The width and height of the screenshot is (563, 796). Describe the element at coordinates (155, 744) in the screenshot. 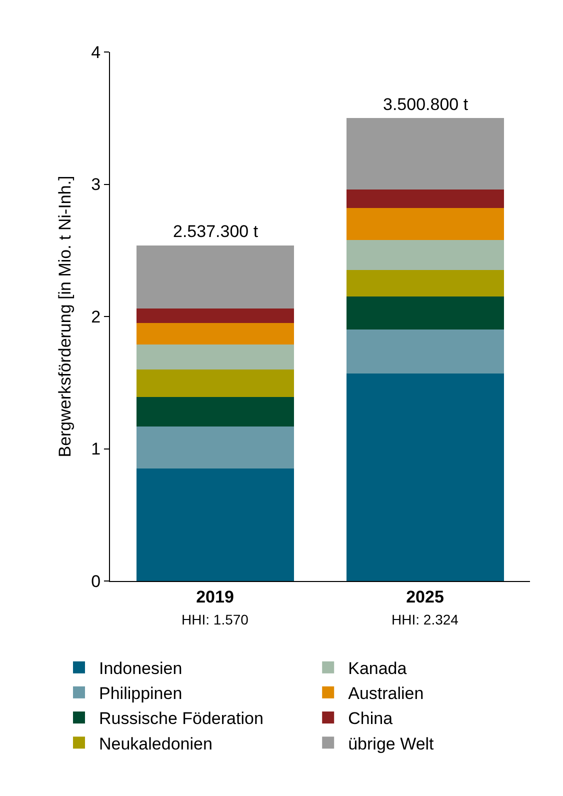

I see `legend-label: Neukaledonien` at that location.